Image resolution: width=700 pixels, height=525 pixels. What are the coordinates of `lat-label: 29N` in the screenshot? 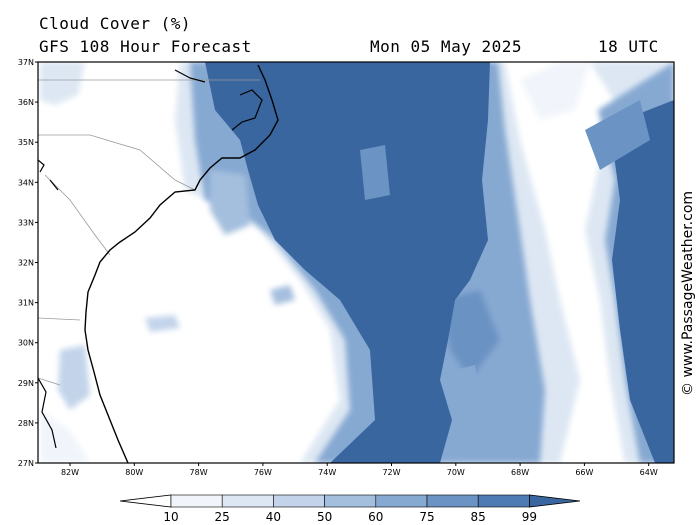 It's located at (26, 383).